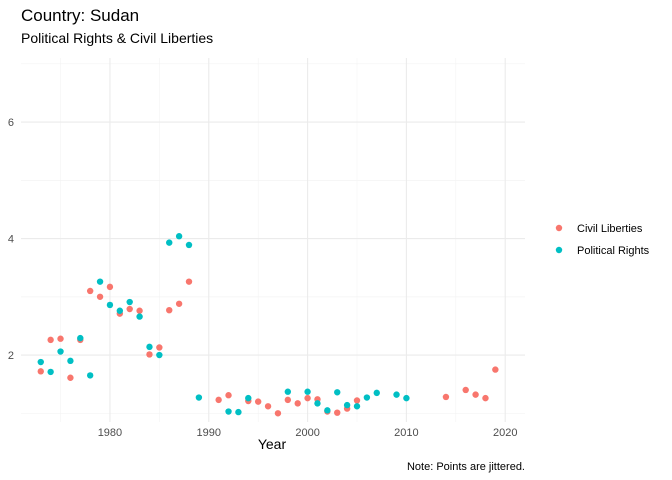 This screenshot has width=672, height=480. What do you see at coordinates (307, 433) in the screenshot?
I see `x-tick-label: 2000` at bounding box center [307, 433].